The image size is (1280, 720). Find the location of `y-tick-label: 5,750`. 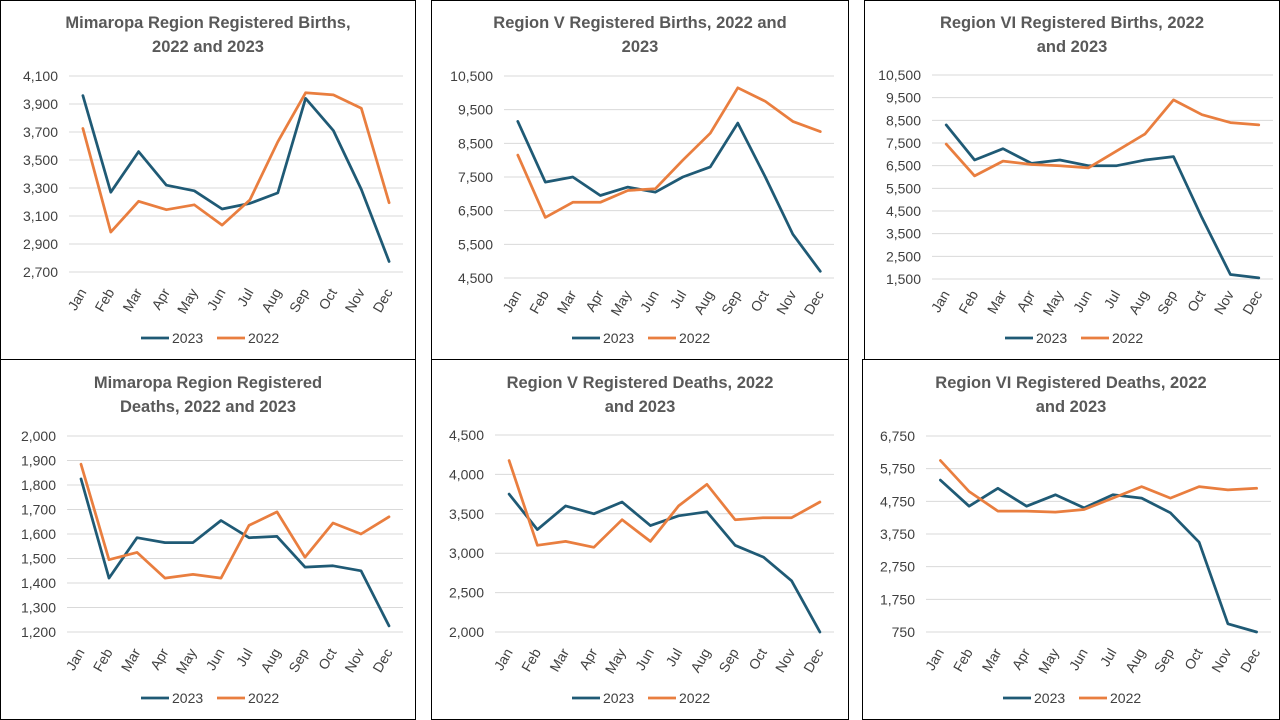

y-tick-label: 5,750 is located at coordinates (897, 469).